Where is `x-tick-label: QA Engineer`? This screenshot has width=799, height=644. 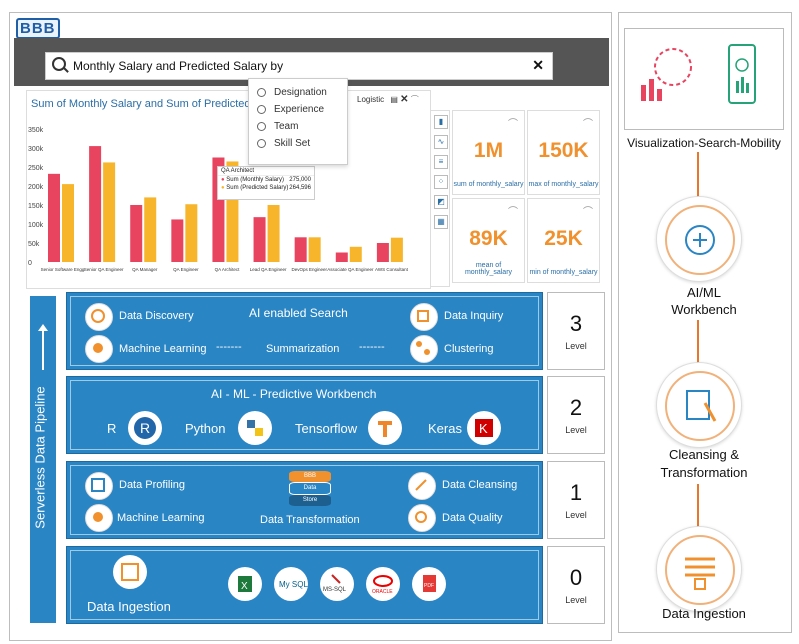
x-tick-label: QA Engineer is located at coordinates (186, 269).